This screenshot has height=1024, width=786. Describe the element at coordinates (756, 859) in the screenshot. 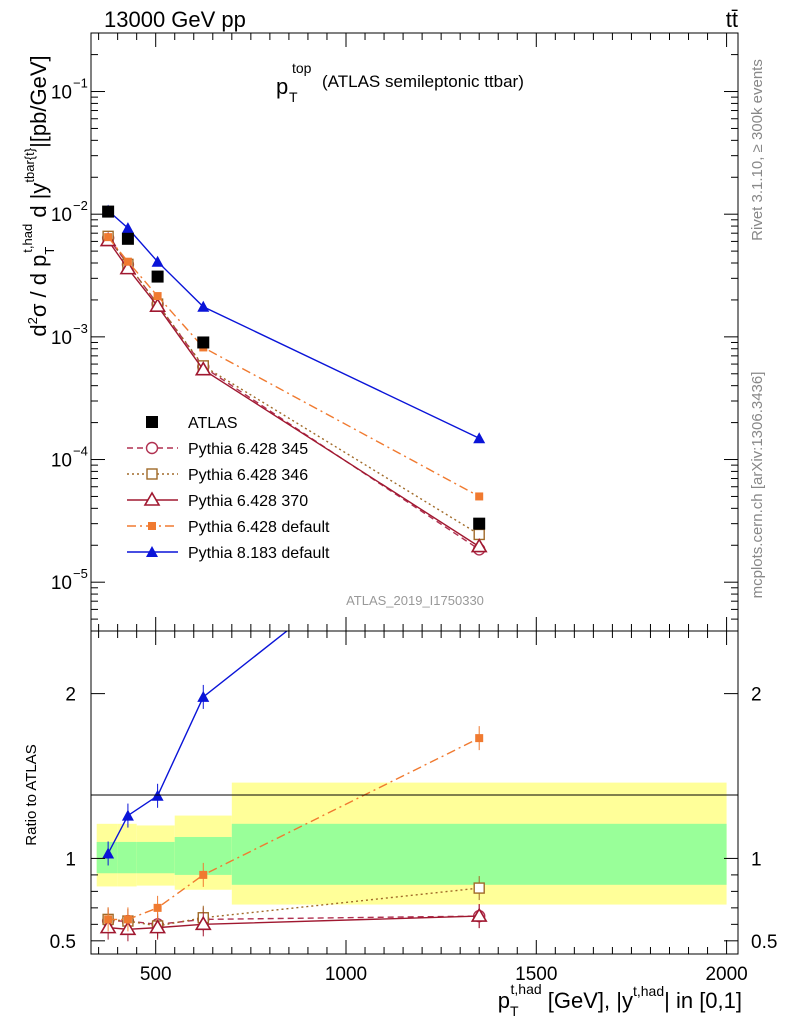

I see `ratio-y-tick-label-right: 1` at that location.